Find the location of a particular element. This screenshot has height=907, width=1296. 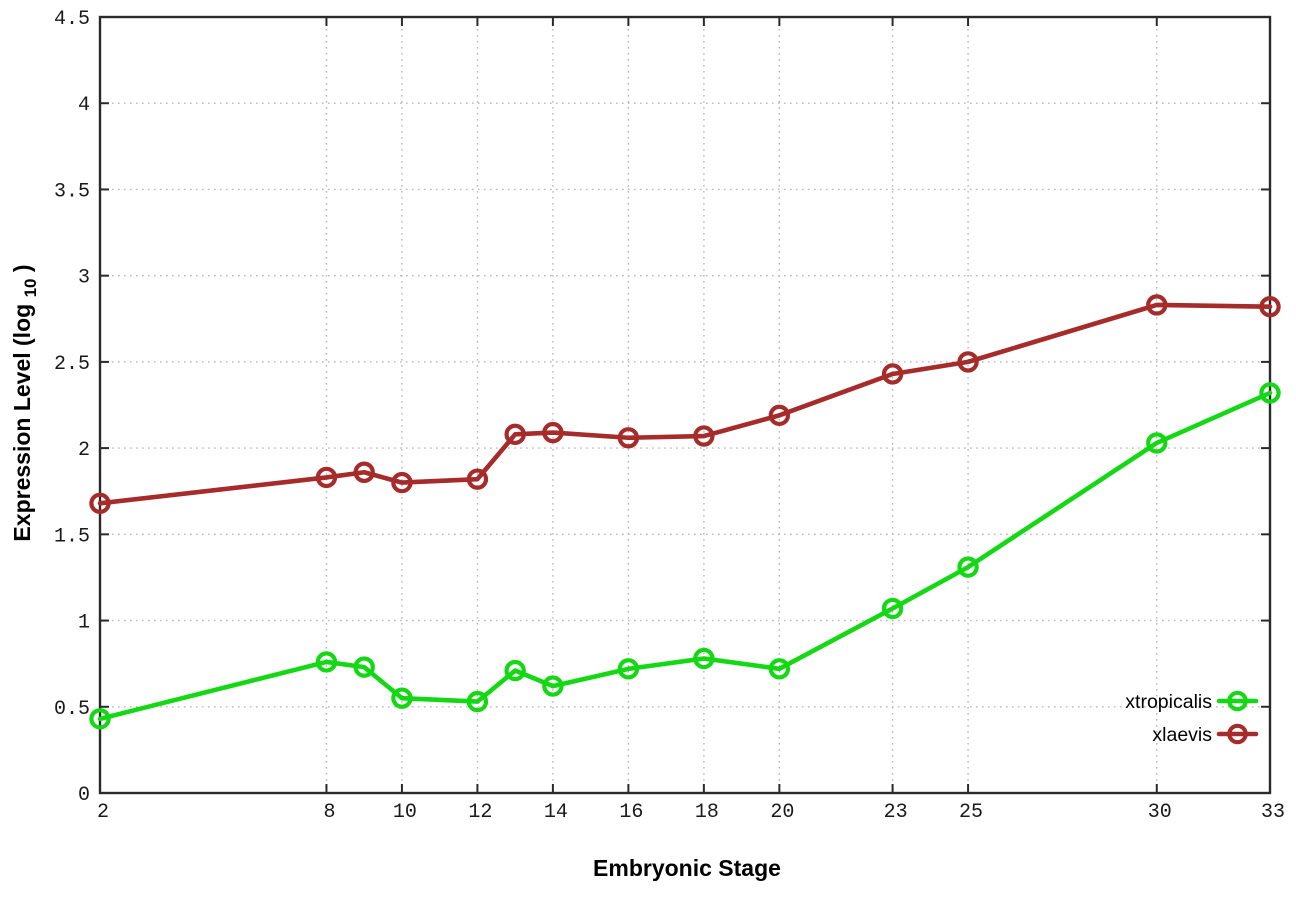

y-tick-label-2.5: 2.5 is located at coordinates (72, 364).